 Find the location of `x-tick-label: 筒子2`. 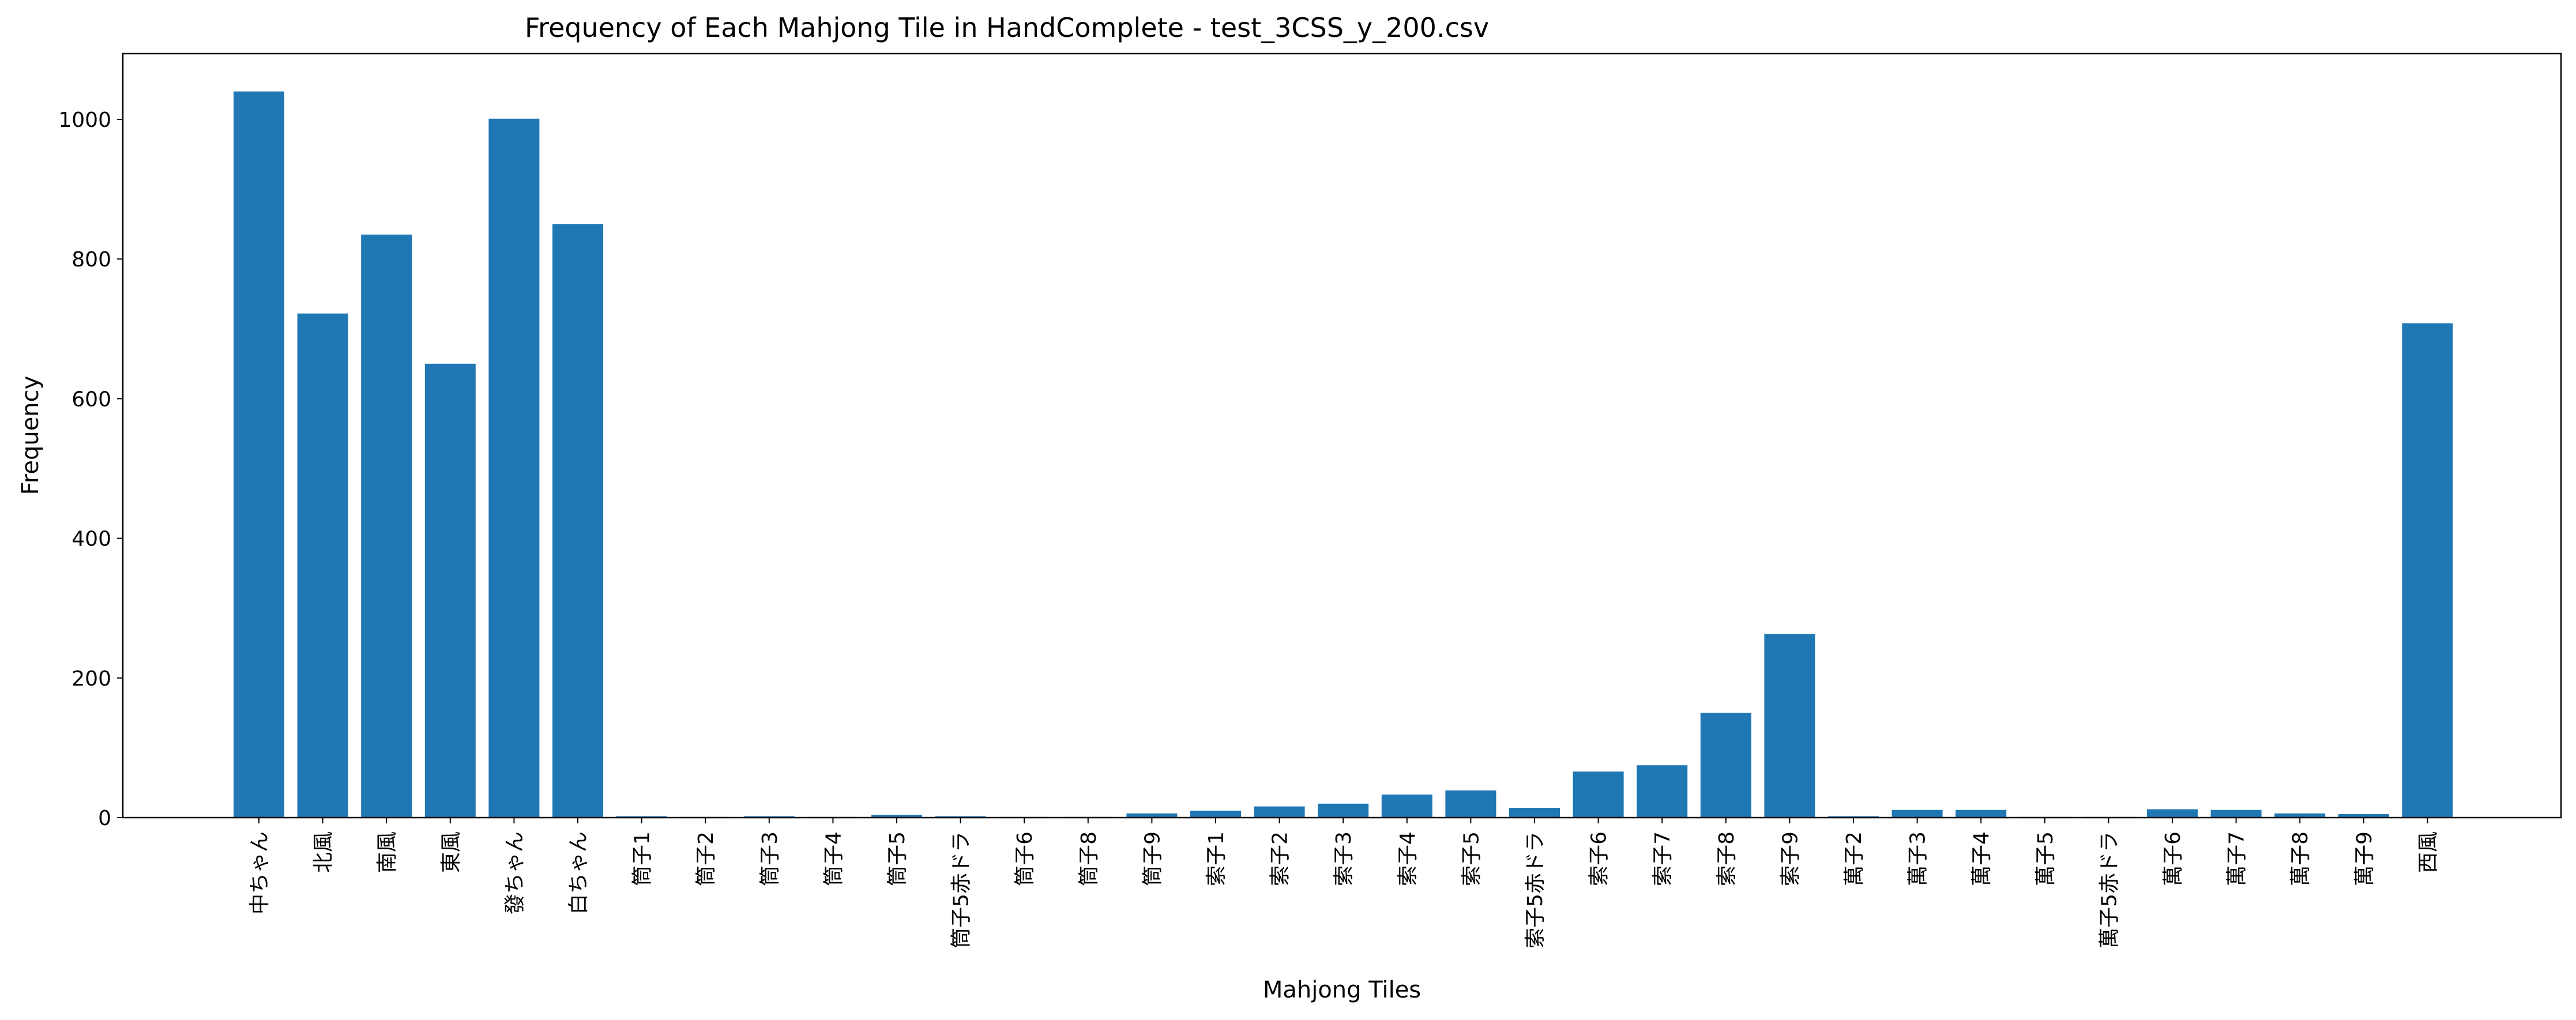

x-tick-label: 筒子2 is located at coordinates (706, 858).